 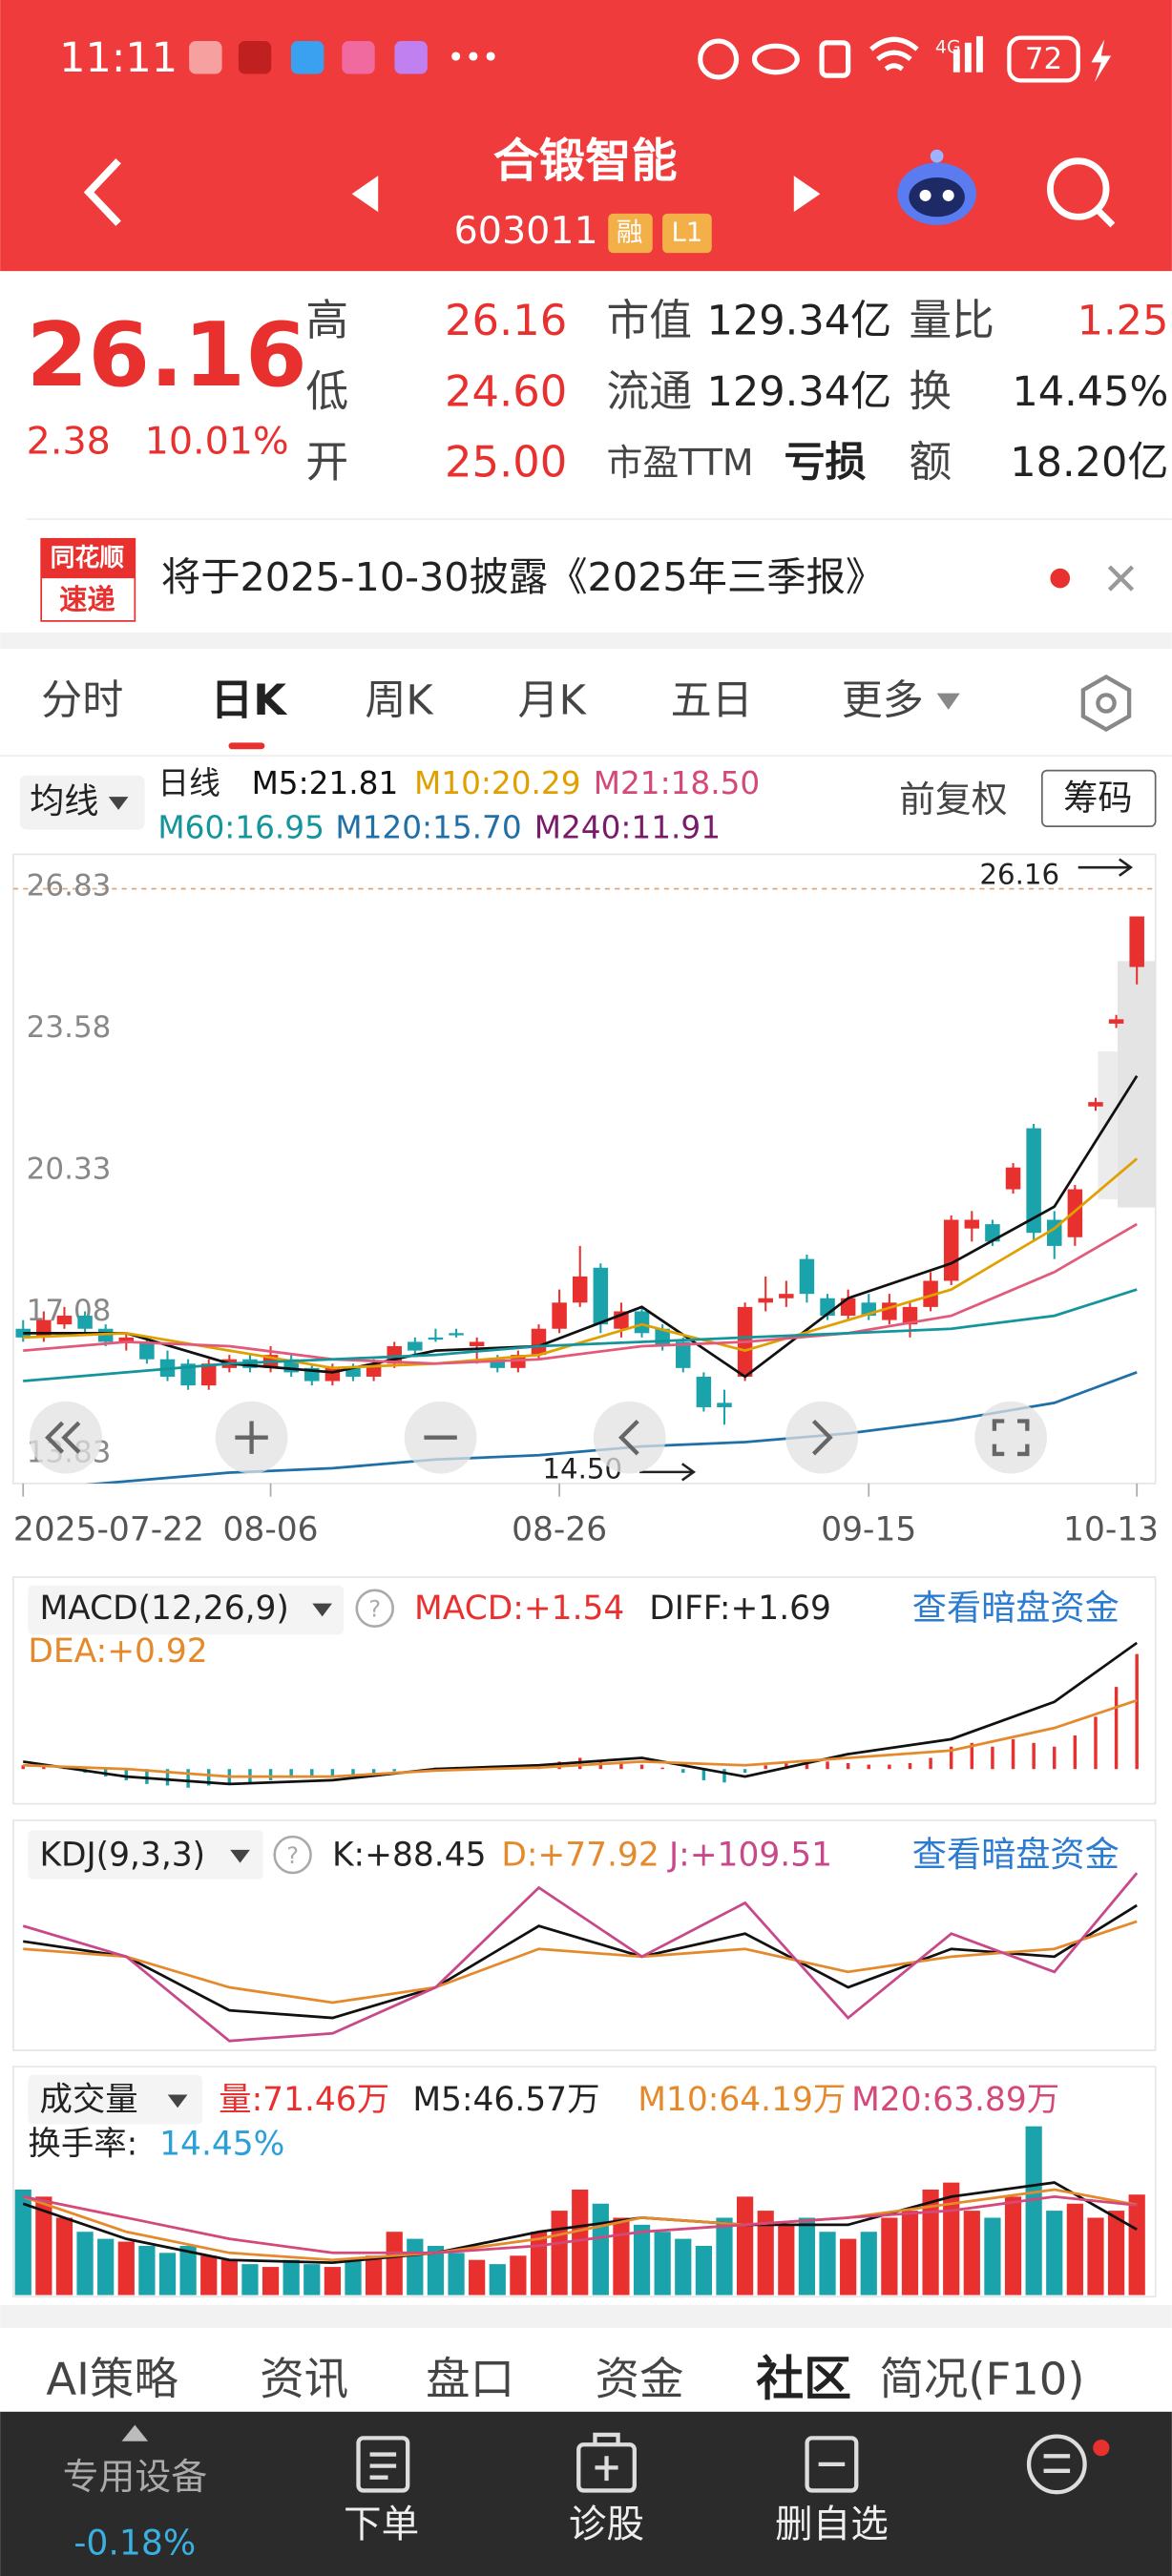 I want to click on x-tick-label: 09-15, so click(x=869, y=1529).